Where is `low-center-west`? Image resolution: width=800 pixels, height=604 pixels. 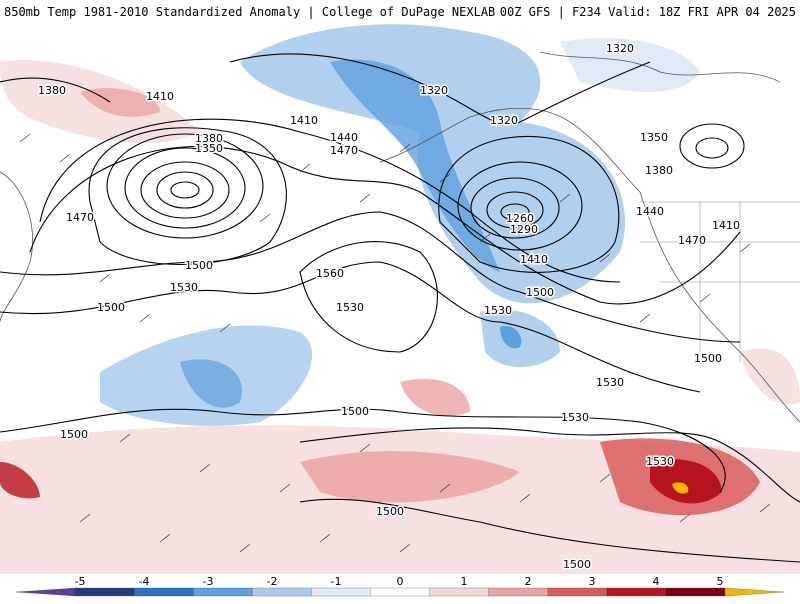
low-center-west is located at coordinates (185, 190).